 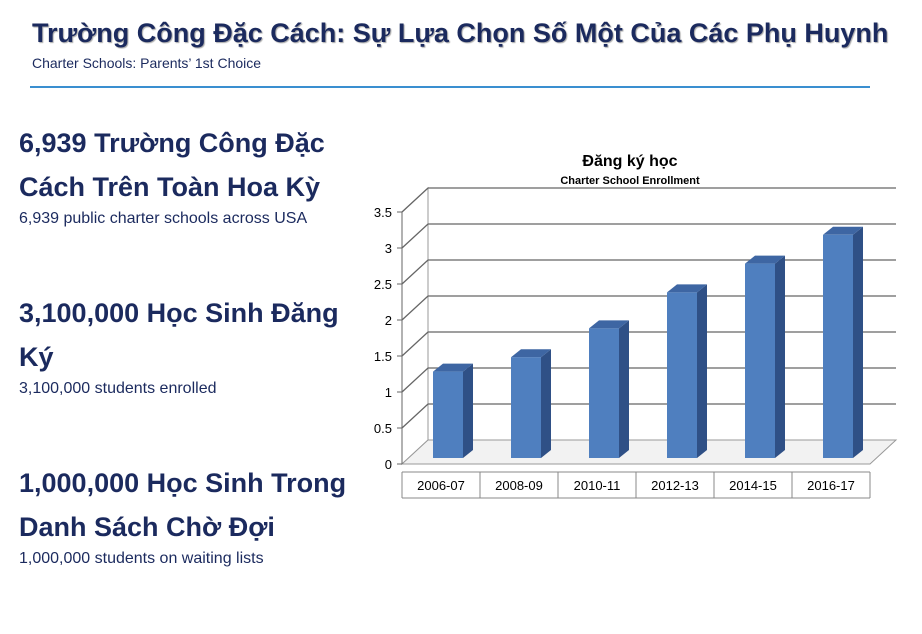 I want to click on y-tick-label: 1.5, so click(x=383, y=356).